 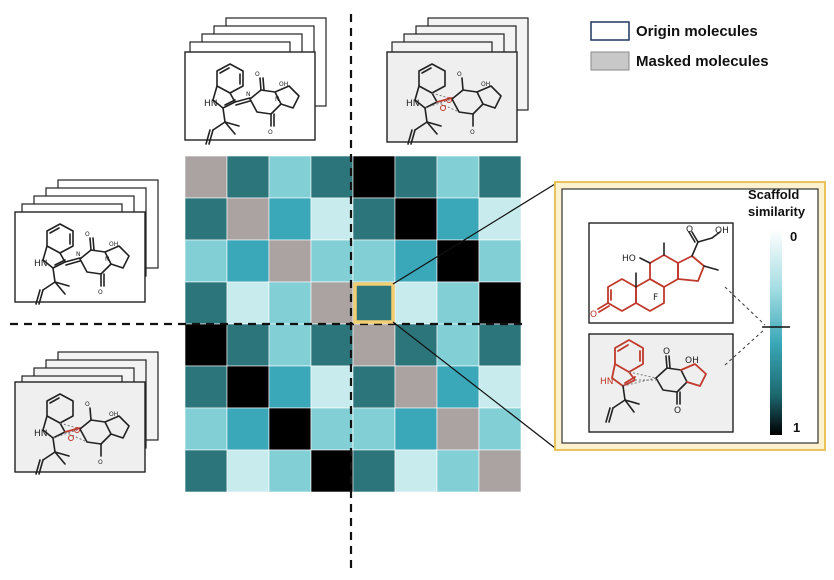 What do you see at coordinates (689, 230) in the screenshot?
I see `steroid-ketone-o-label: O` at bounding box center [689, 230].